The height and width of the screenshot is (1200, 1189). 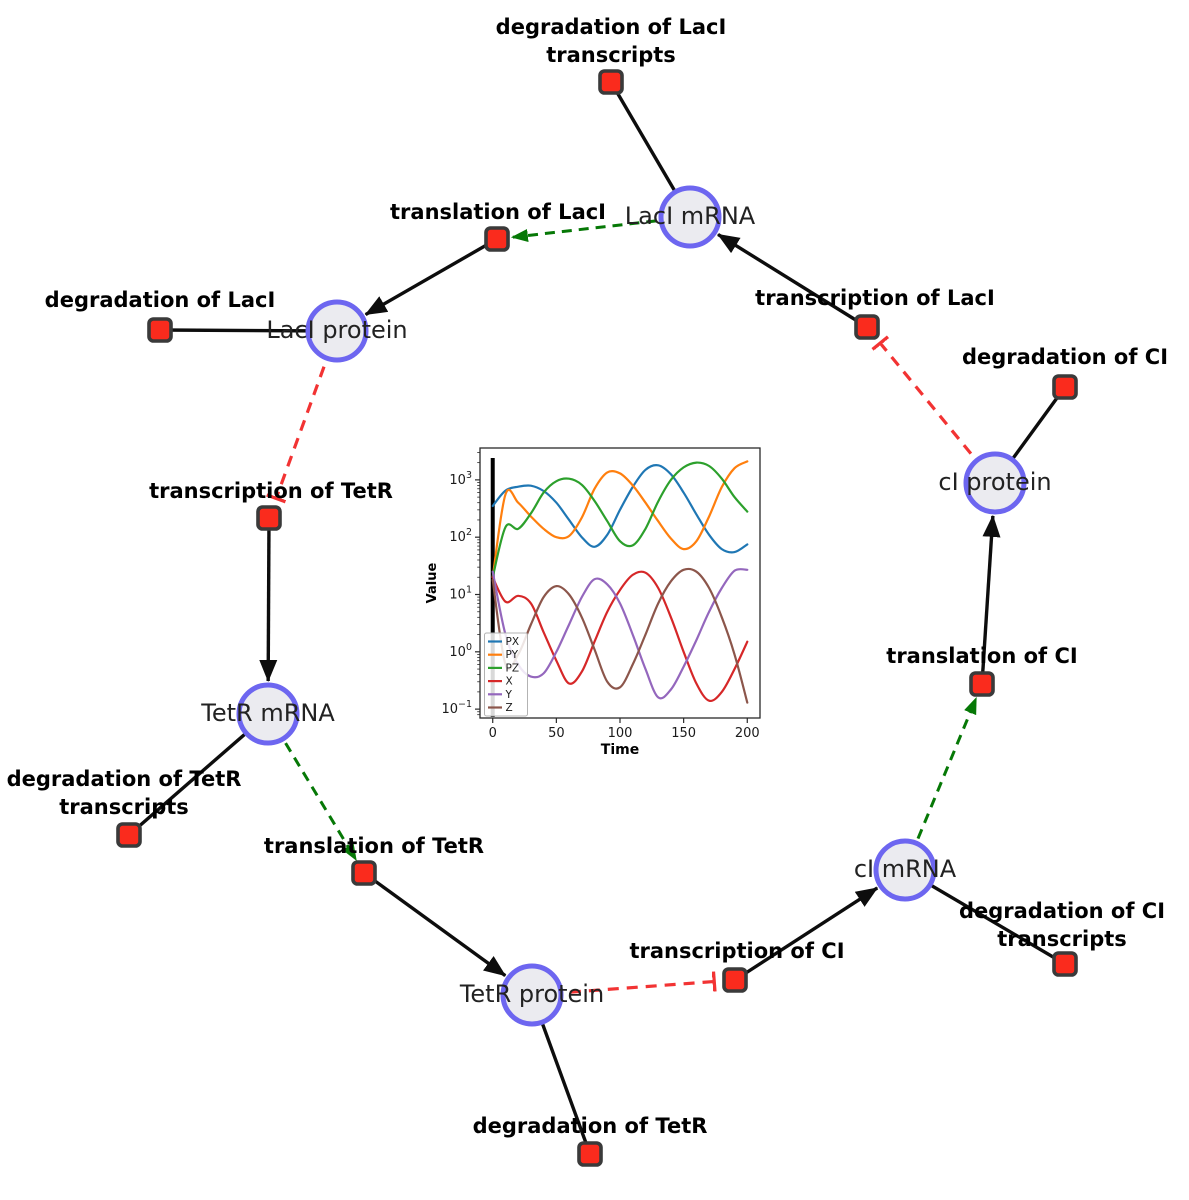 I want to click on series-line-X, so click(x=620, y=636).